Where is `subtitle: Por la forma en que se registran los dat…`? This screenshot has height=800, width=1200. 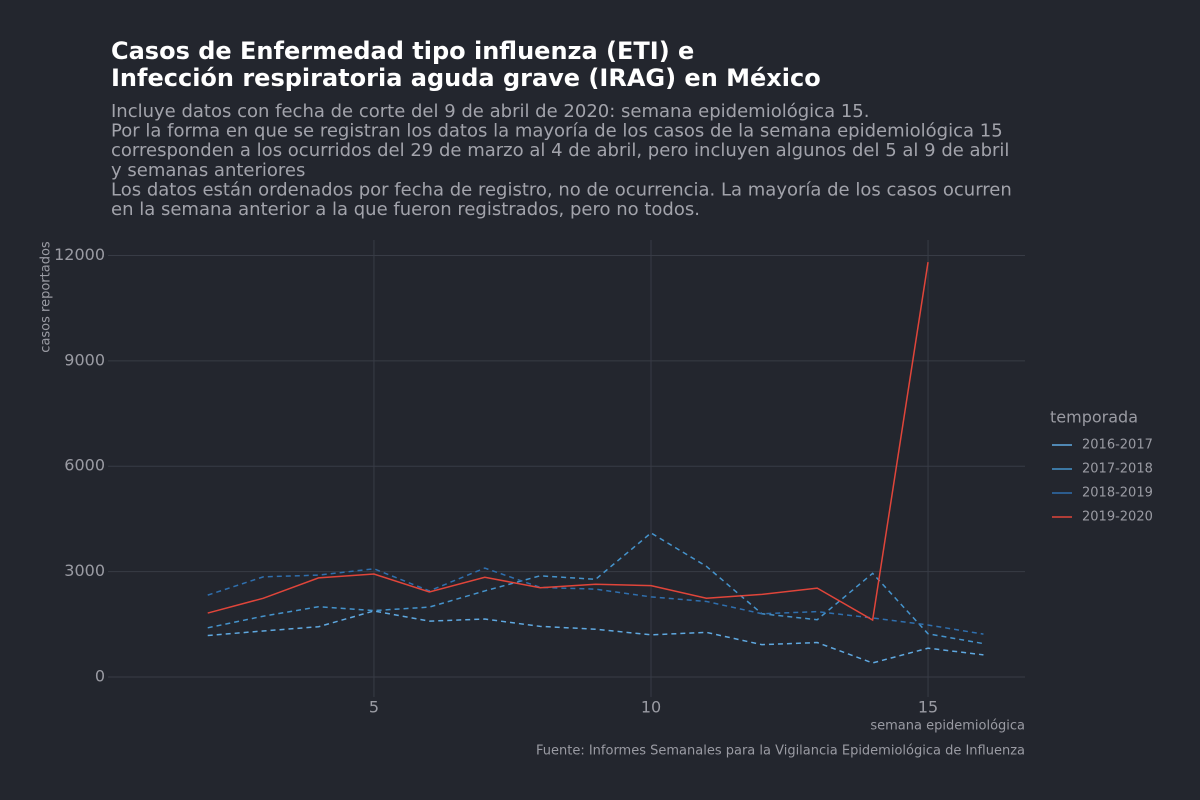 subtitle: Por la forma en que se registran los dat… is located at coordinates (557, 131).